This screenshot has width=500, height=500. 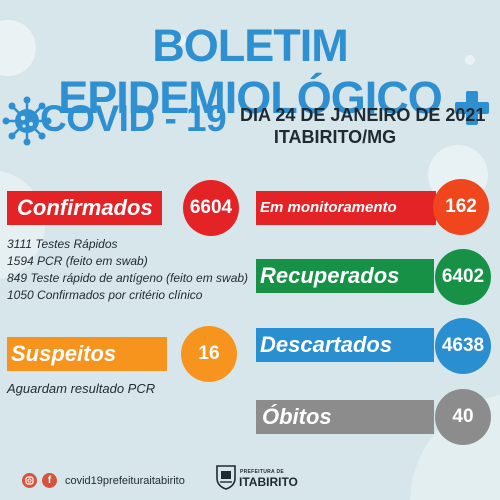 I want to click on detail-clinical: 1050 Confirmados por critério clínico, so click(x=105, y=295).